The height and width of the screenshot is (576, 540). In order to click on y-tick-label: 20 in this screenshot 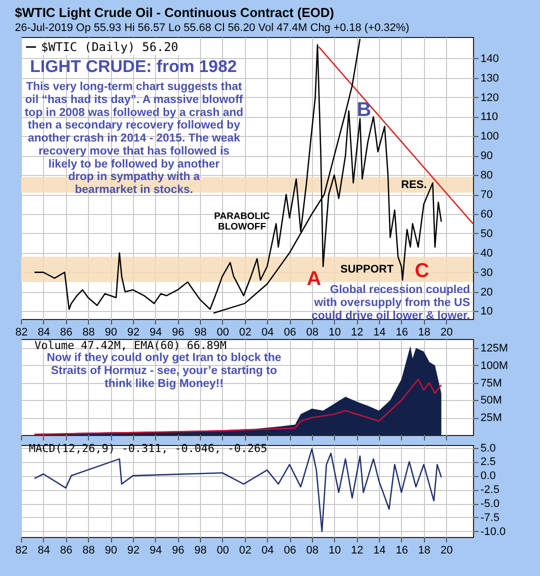, I will do `click(486, 292)`.